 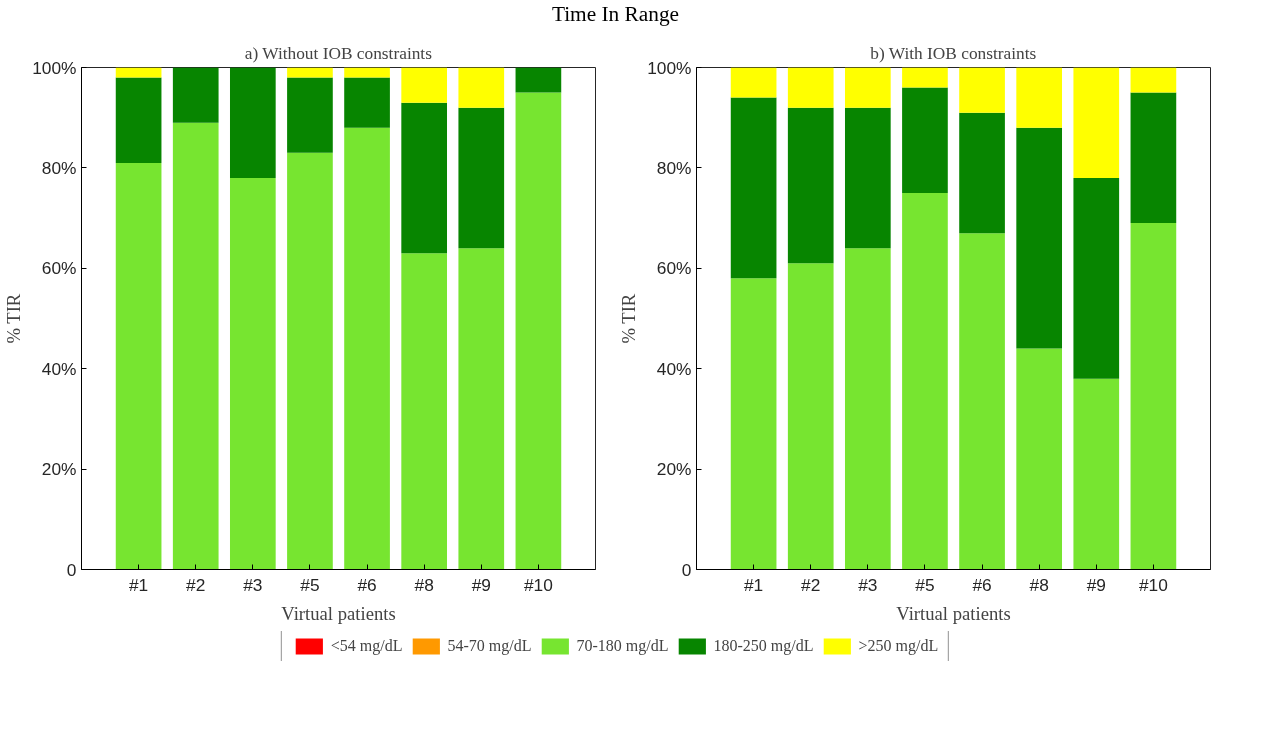 What do you see at coordinates (489, 646) in the screenshot?
I see `legend-label: 54-70 mg/dL` at bounding box center [489, 646].